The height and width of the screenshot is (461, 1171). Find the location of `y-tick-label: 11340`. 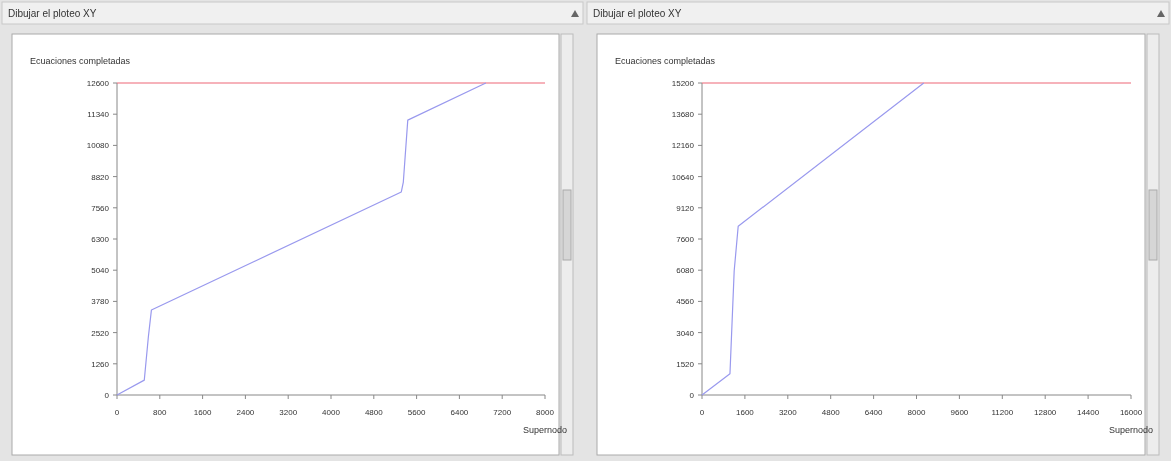

y-tick-label: 11340 is located at coordinates (98, 115).